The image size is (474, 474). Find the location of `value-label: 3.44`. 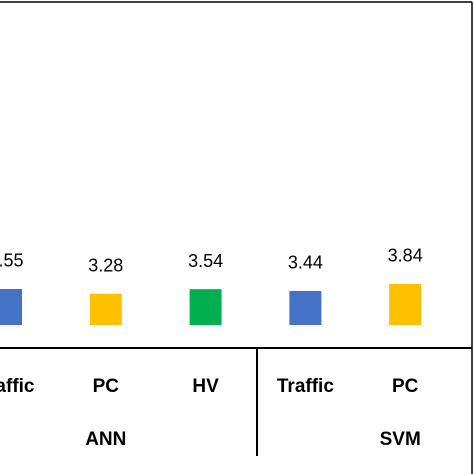

value-label: 3.44 is located at coordinates (305, 263).